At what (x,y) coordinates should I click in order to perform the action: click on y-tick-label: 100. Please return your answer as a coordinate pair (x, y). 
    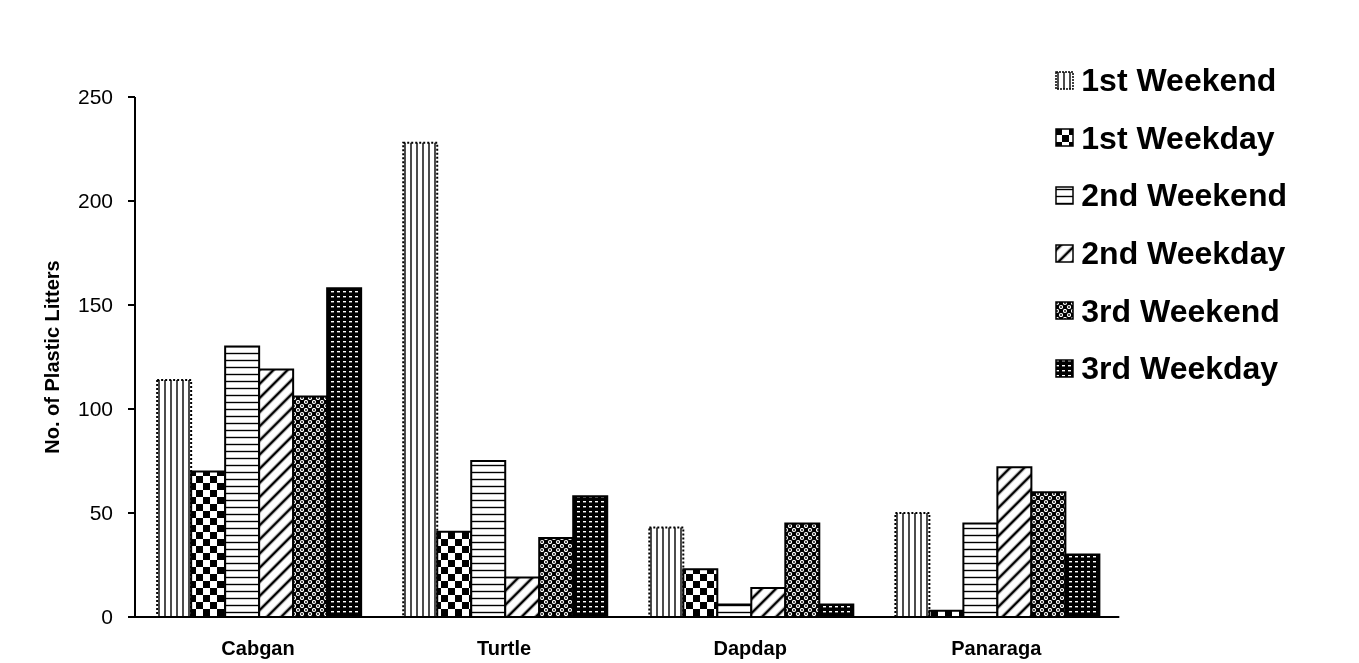
    Looking at the image, I should click on (95, 409).